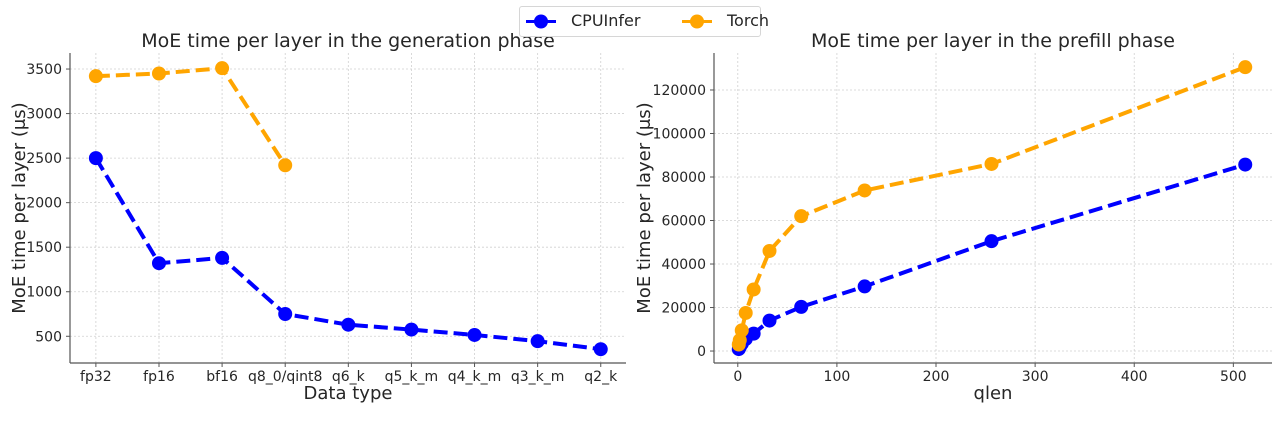 The height and width of the screenshot is (426, 1280). What do you see at coordinates (44, 248) in the screenshot?
I see `y-tick-label: 1500` at bounding box center [44, 248].